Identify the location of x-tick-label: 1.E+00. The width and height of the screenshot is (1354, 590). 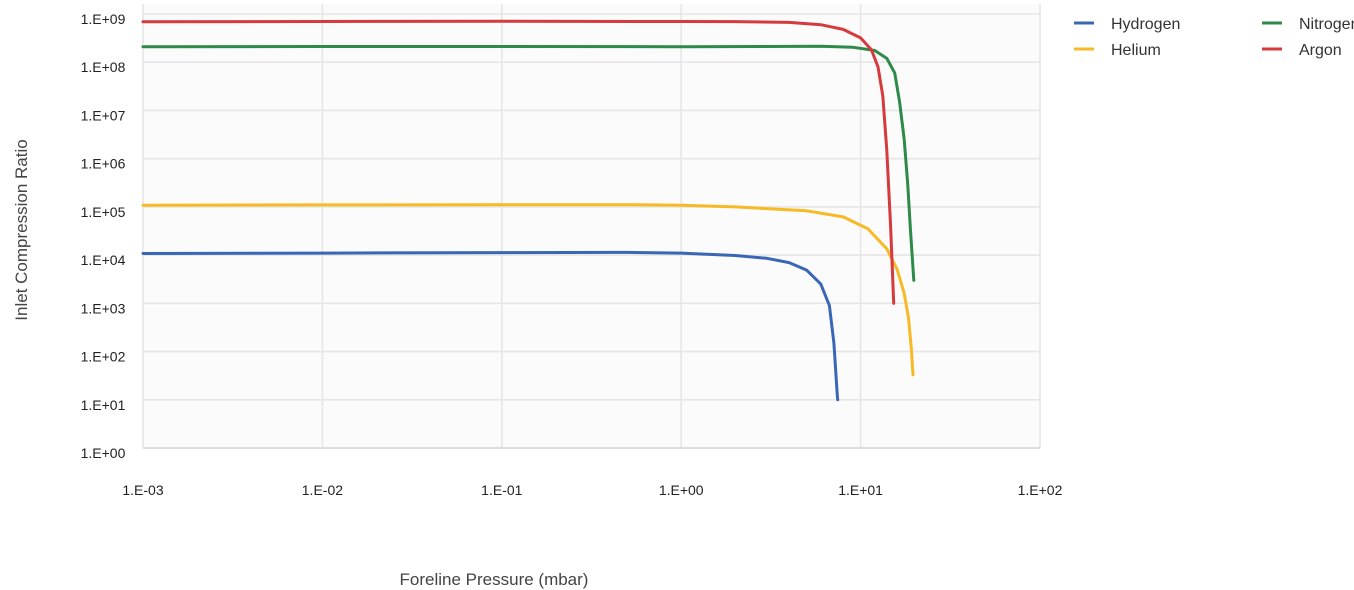
(681, 490).